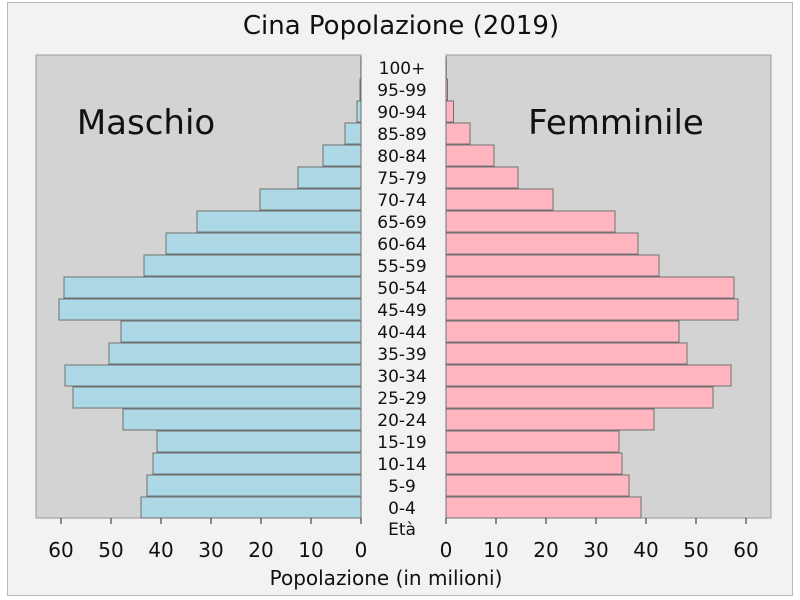  What do you see at coordinates (401, 113) in the screenshot?
I see `age-label-90-94: 90-94` at bounding box center [401, 113].